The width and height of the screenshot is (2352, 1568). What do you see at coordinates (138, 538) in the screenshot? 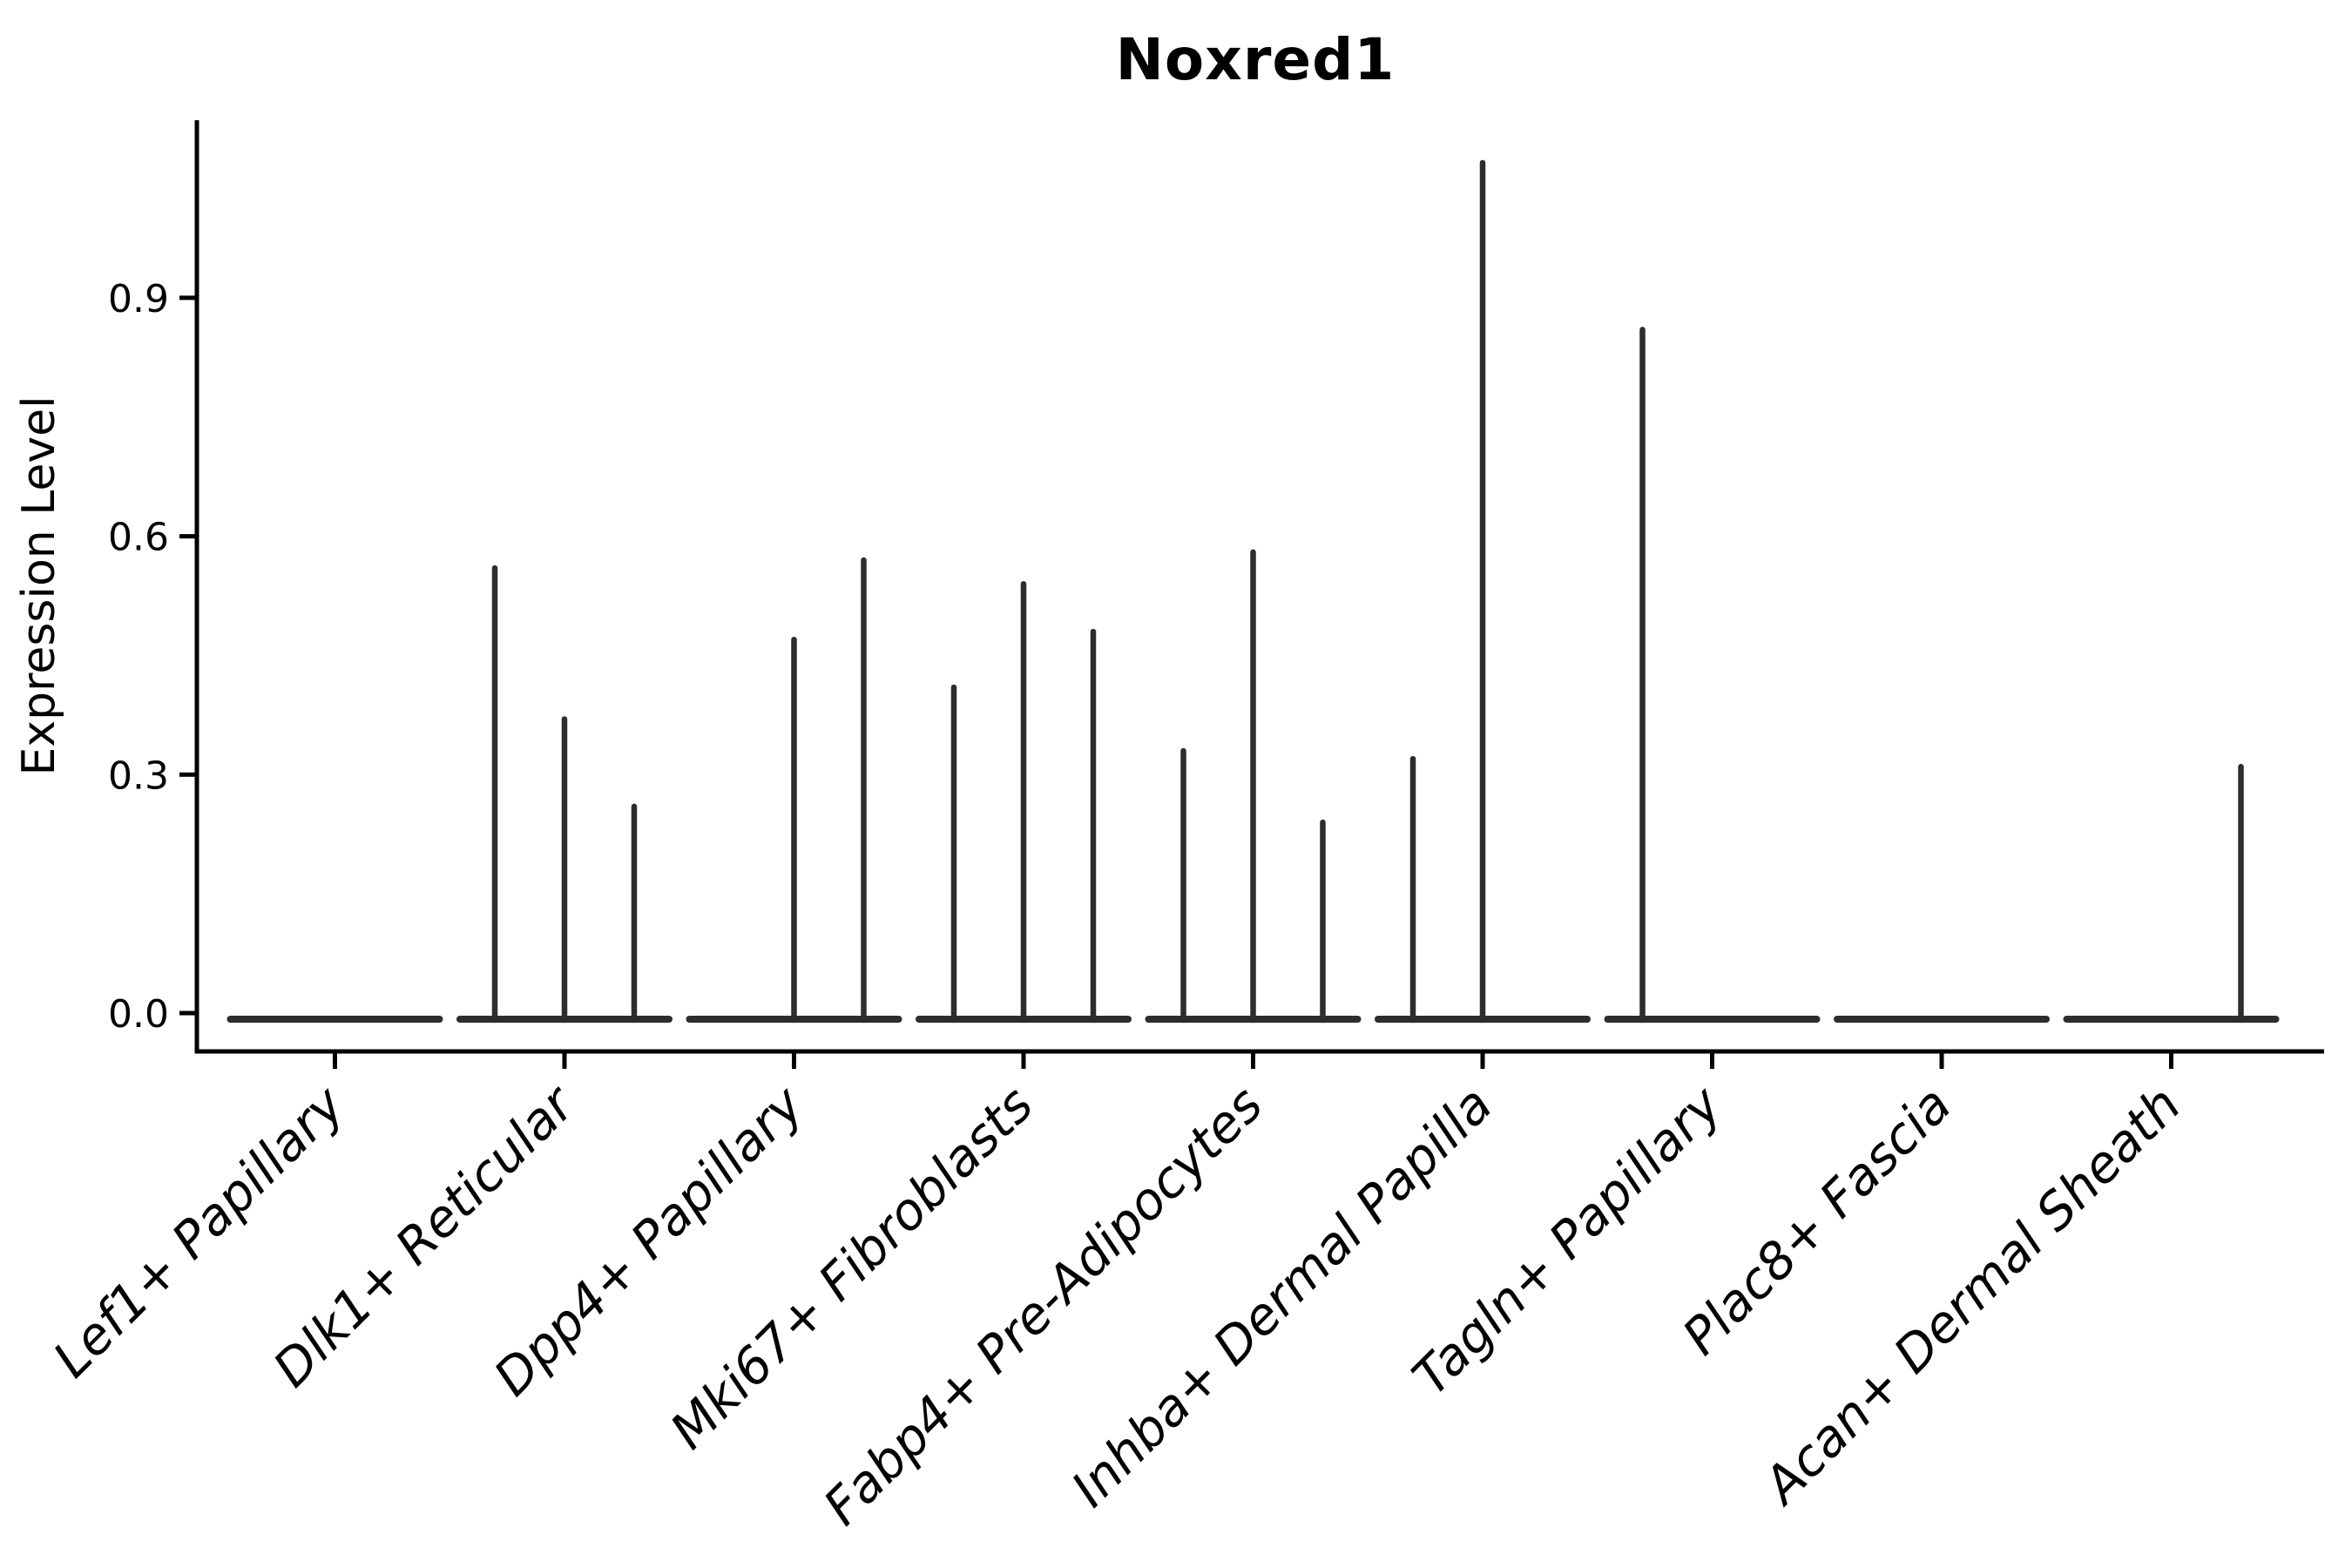
I see `y-tick-label: 0.6` at bounding box center [138, 538].